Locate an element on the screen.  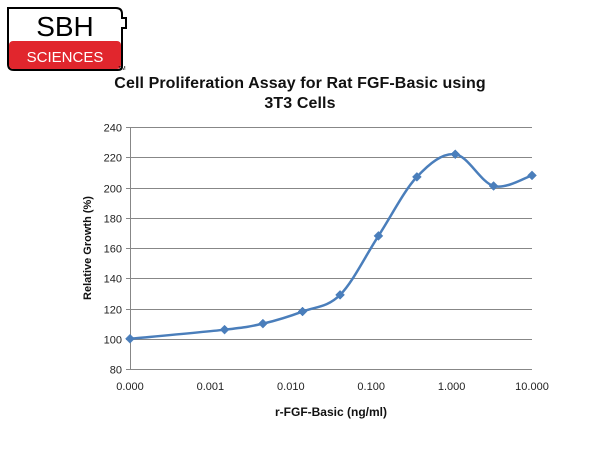
logo-line1: SBH is located at coordinates (65, 26).